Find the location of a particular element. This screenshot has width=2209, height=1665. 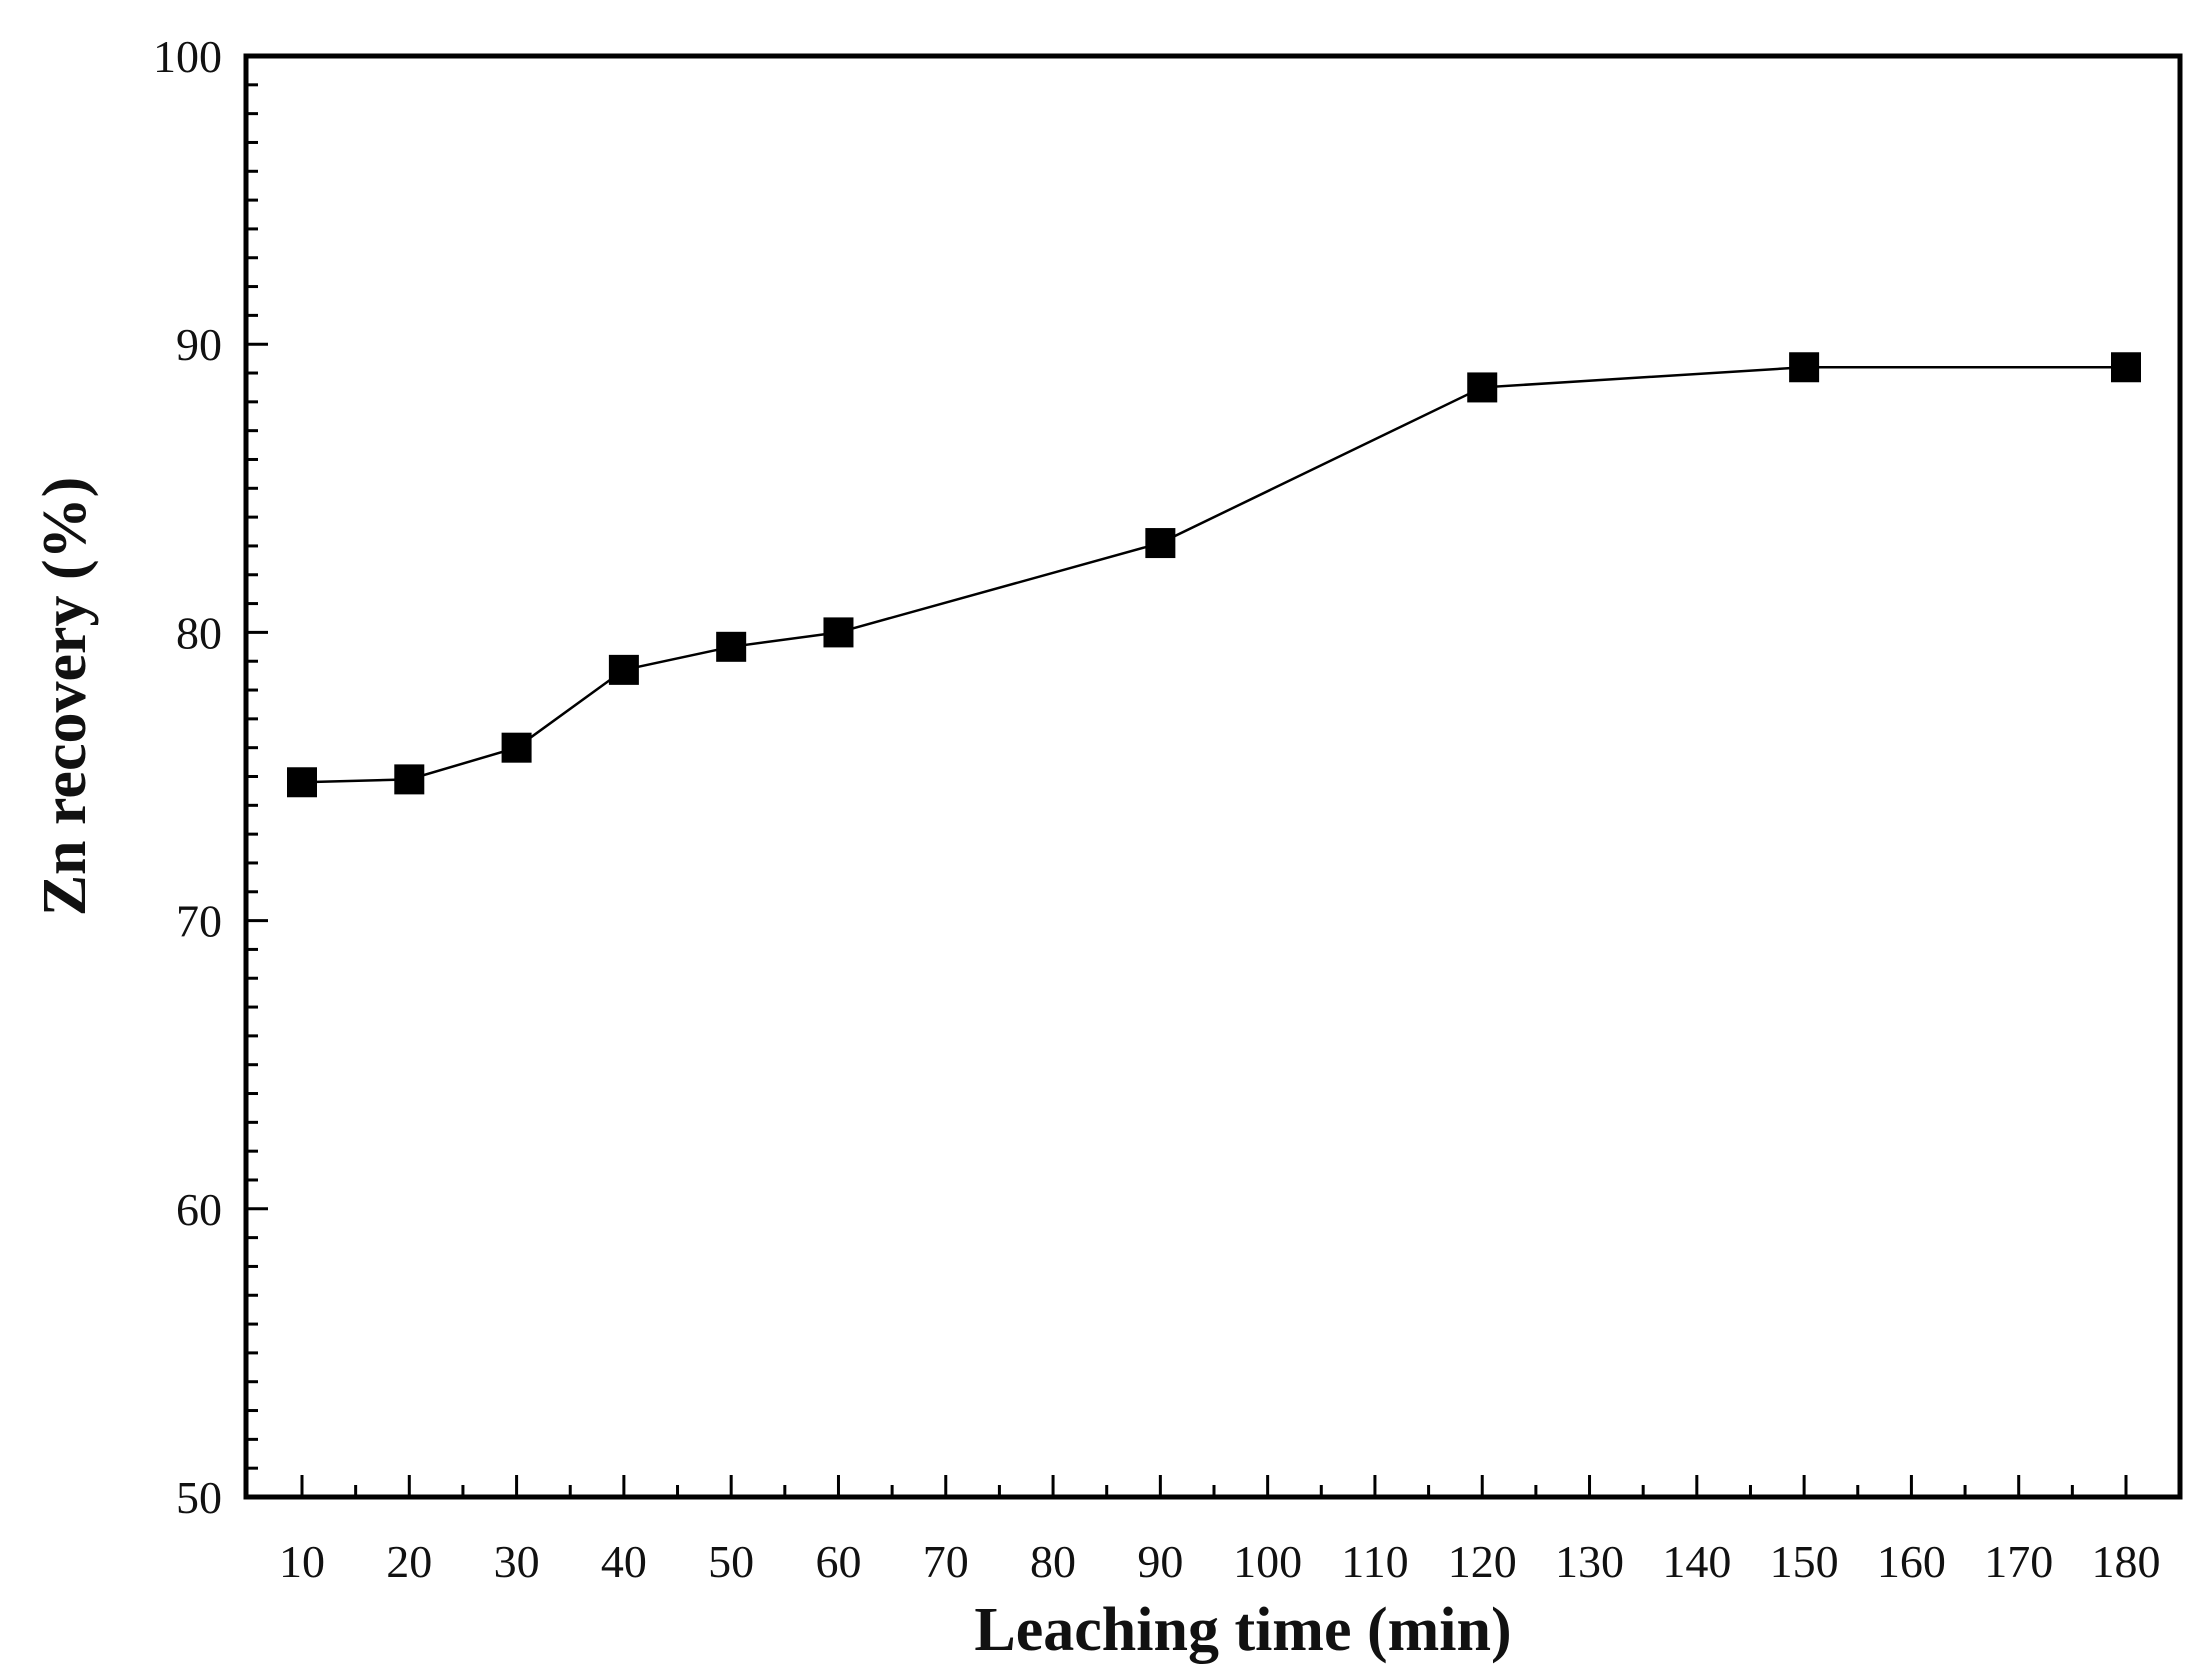

x-tick-label: 160 is located at coordinates (1911, 1561).